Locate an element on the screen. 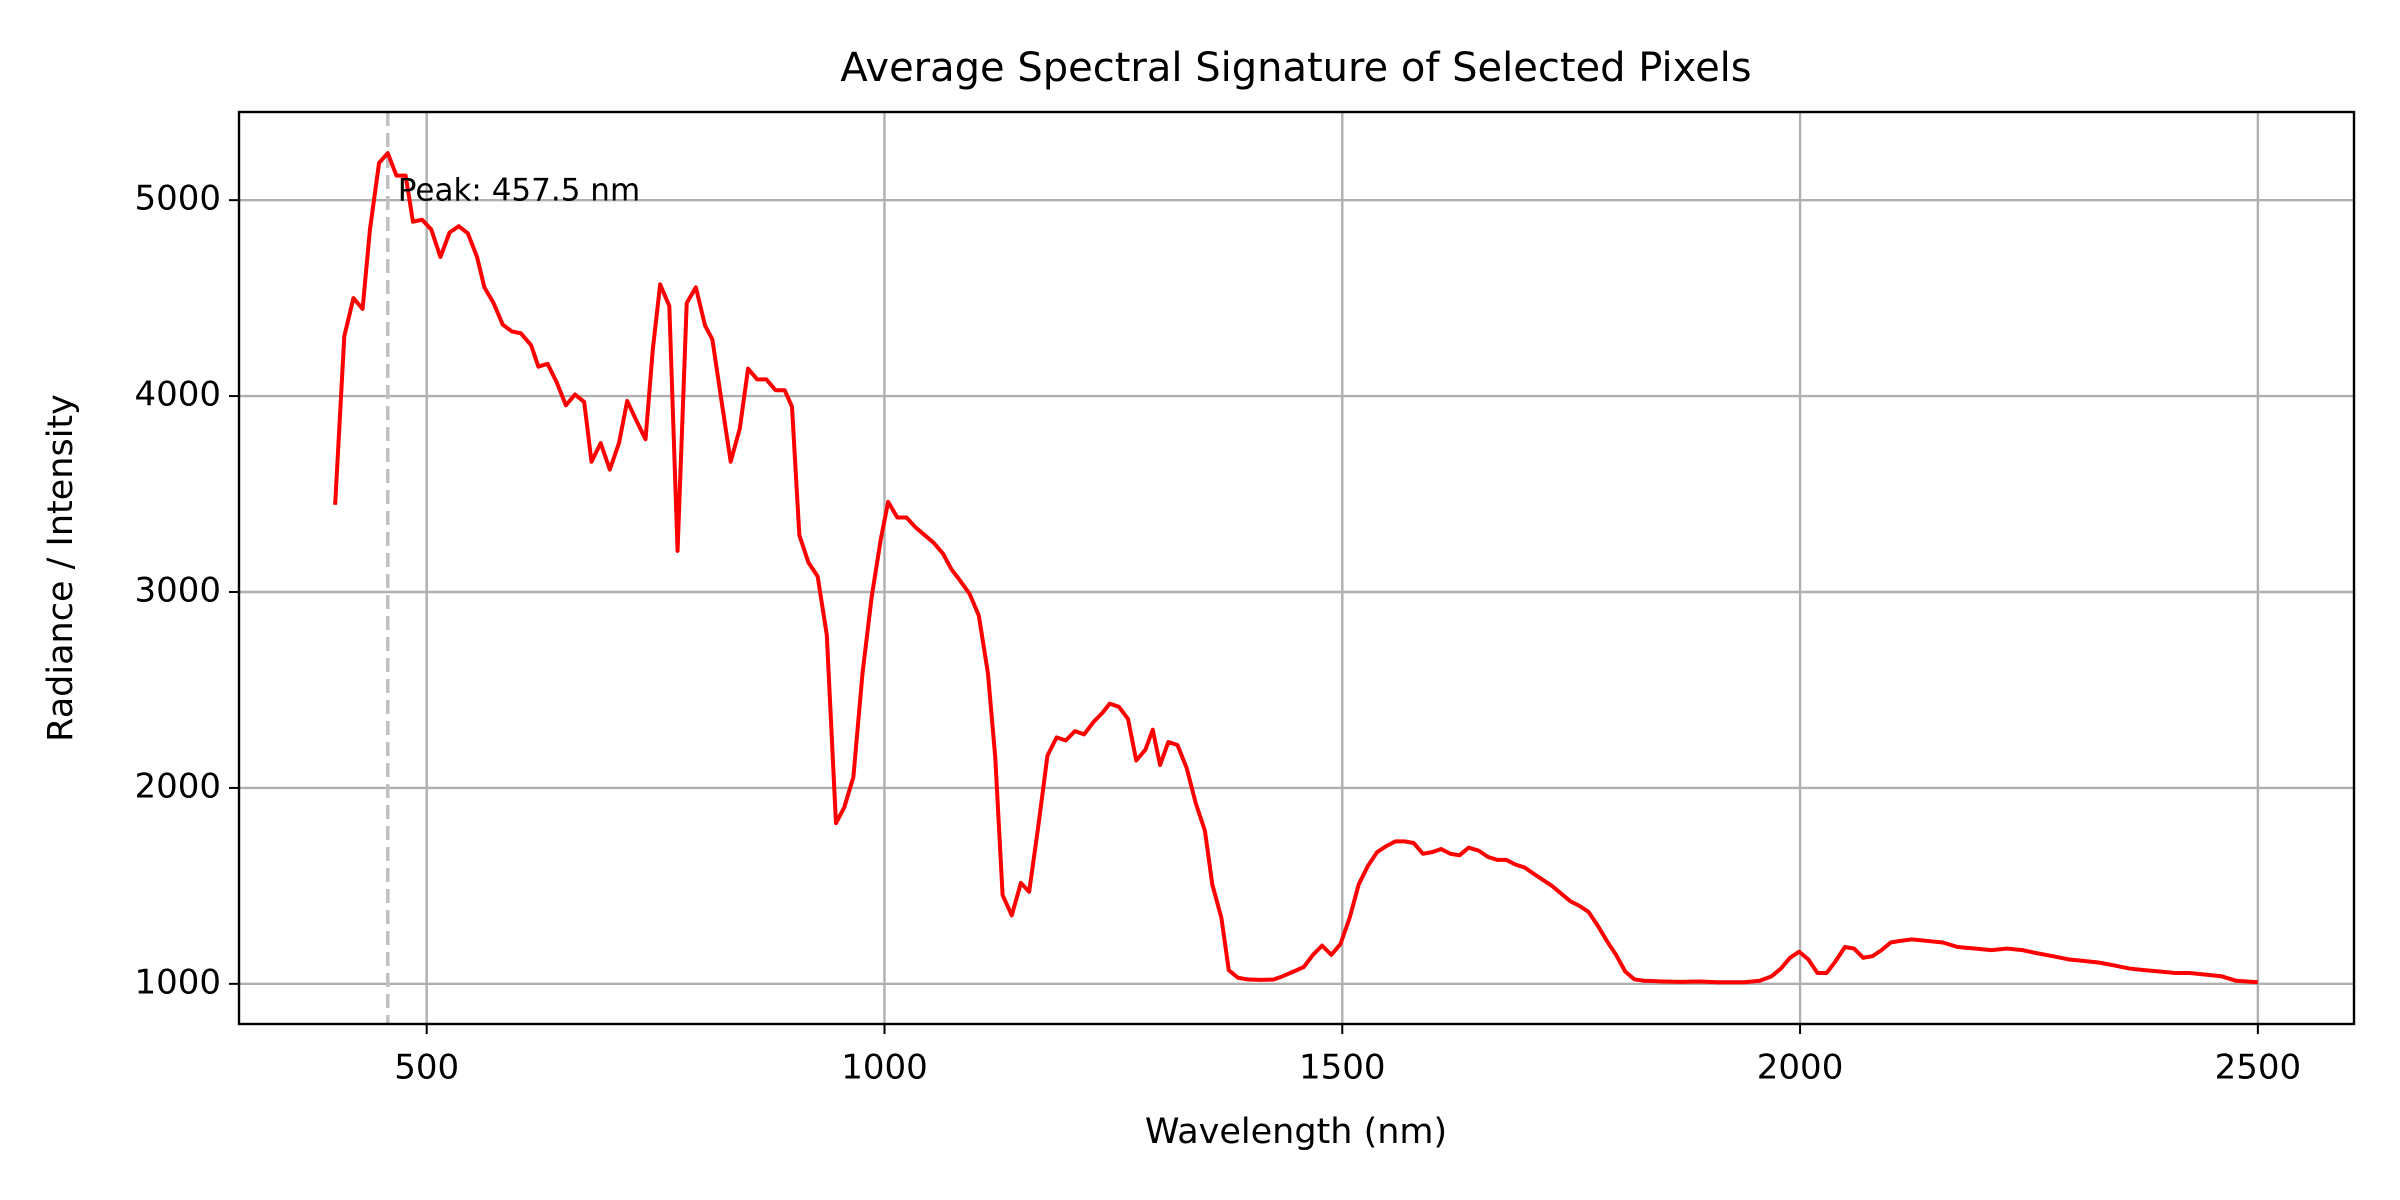 The height and width of the screenshot is (1200, 2400). y-tick-label: 4000 is located at coordinates (177, 395).